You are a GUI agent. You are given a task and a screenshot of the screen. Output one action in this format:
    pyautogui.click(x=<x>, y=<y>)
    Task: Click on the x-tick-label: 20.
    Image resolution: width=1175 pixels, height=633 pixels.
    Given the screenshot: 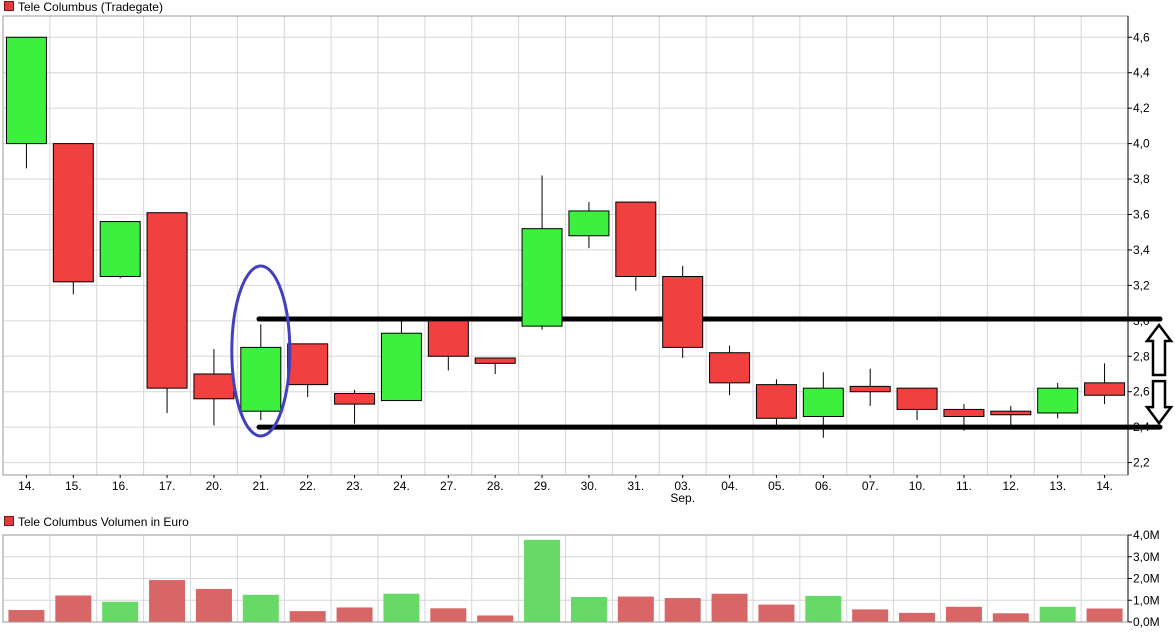 What is the action you would take?
    pyautogui.click(x=214, y=486)
    